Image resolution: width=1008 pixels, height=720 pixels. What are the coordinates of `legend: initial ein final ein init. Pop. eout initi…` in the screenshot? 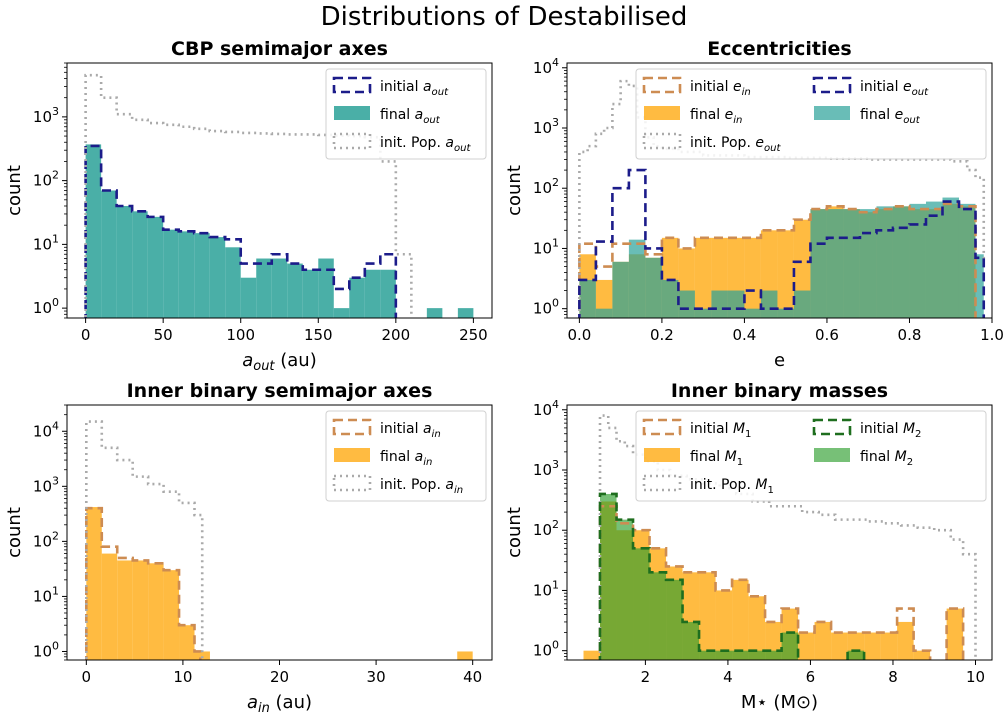 It's located at (811, 114).